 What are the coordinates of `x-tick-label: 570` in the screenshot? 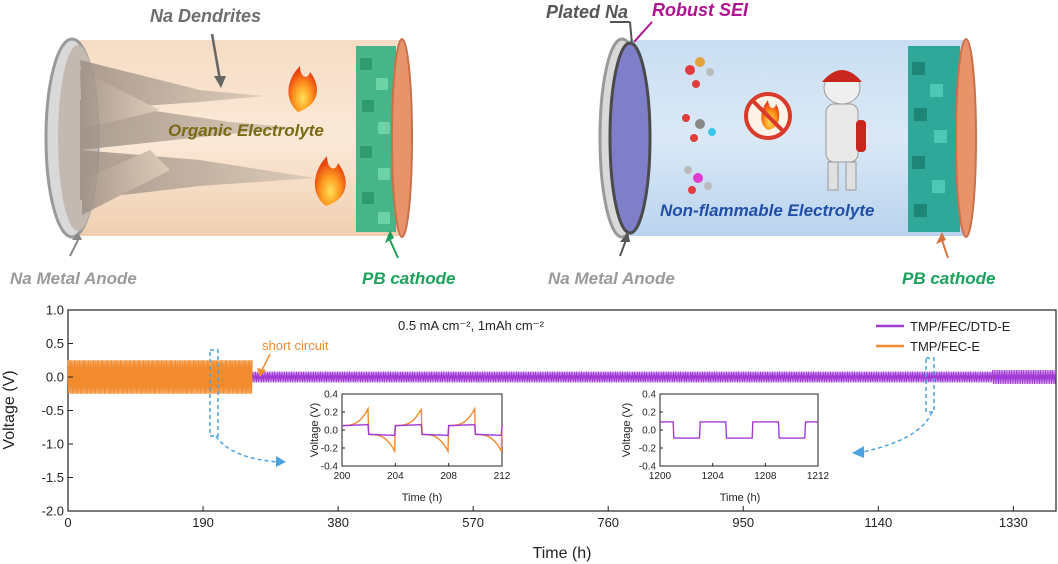 It's located at (473, 522).